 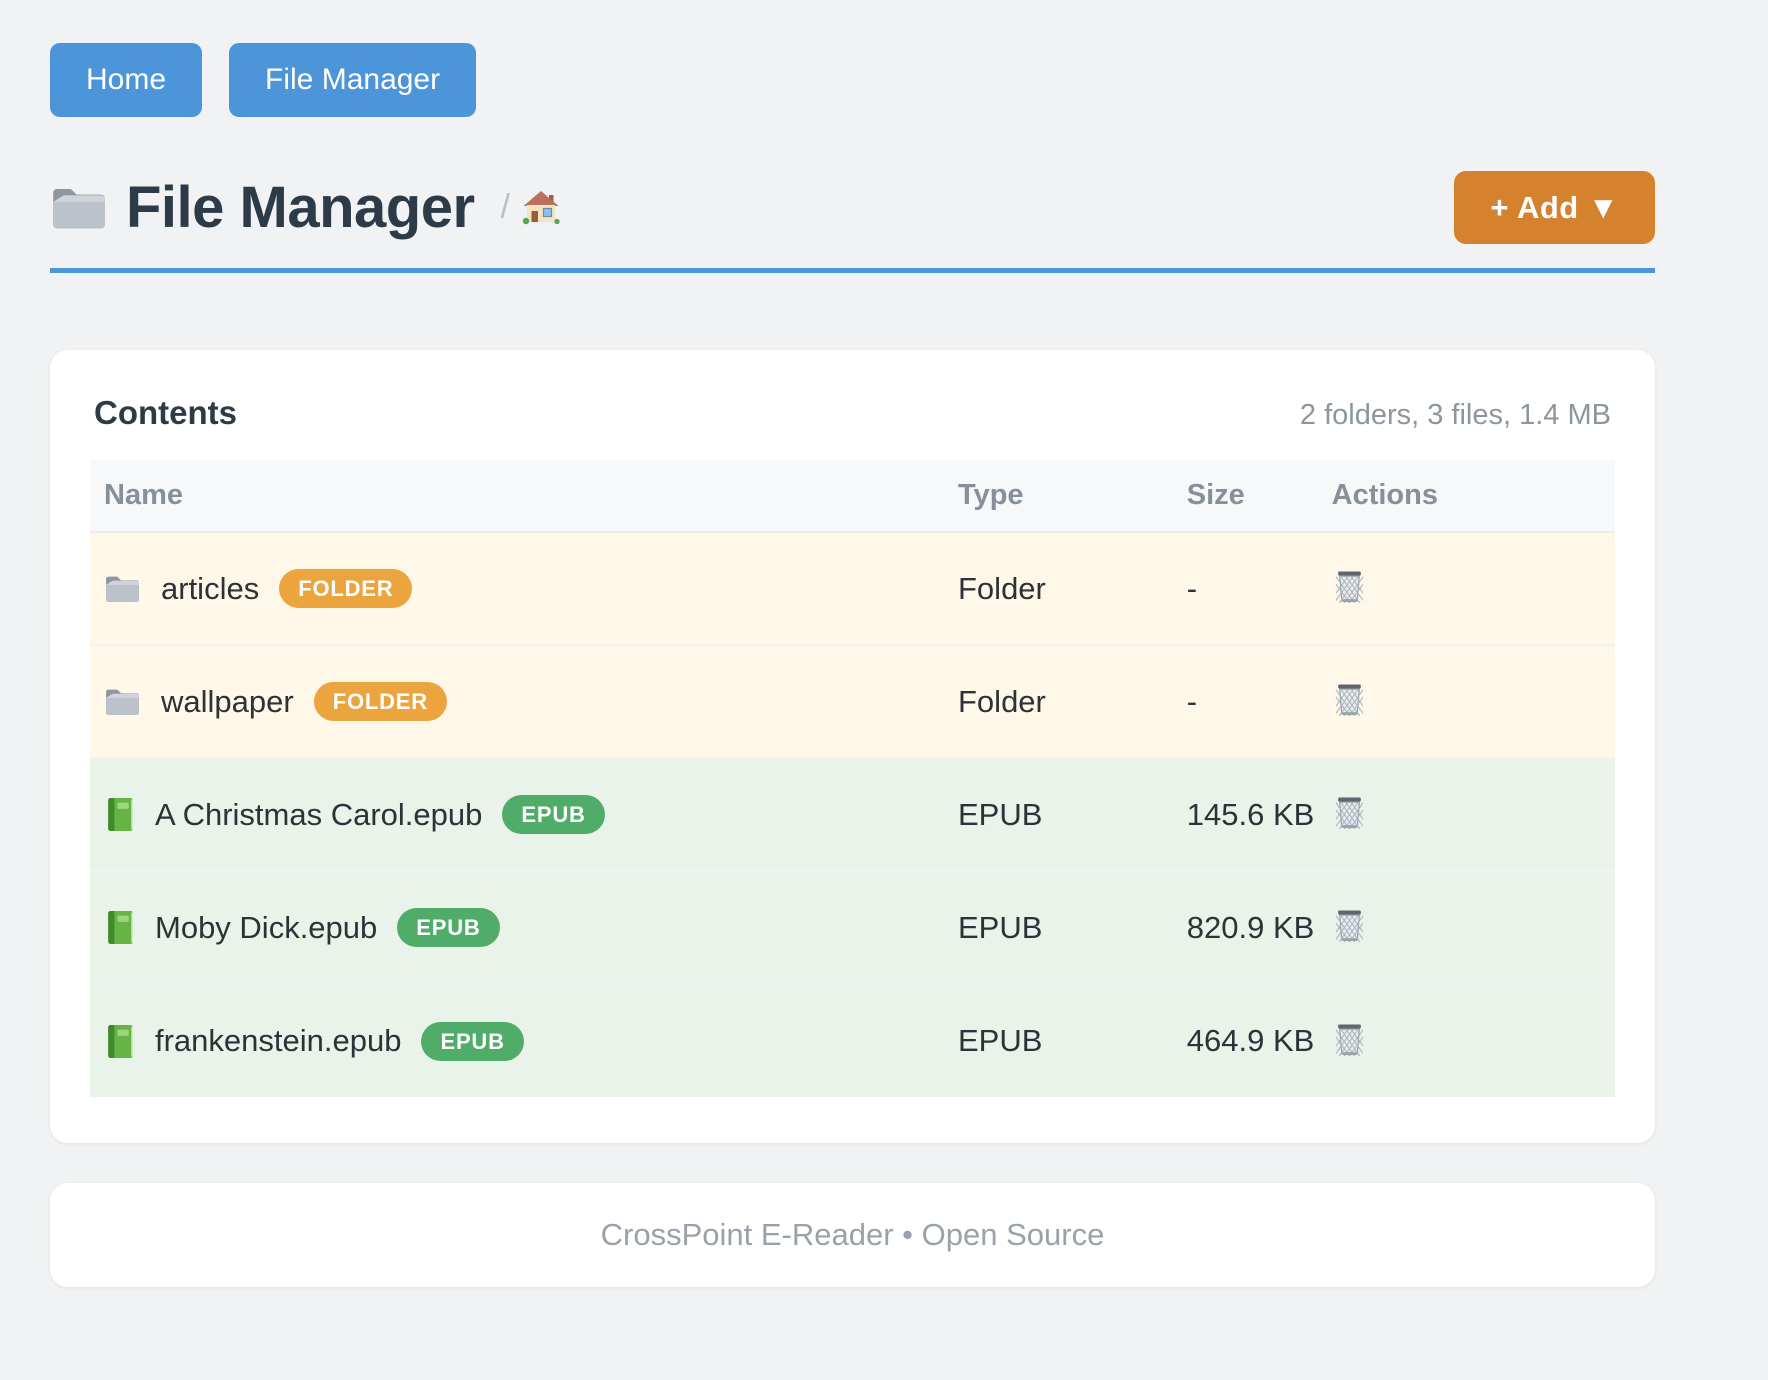 I want to click on contents-card-header: Contents 2 folders, 3 files, 1.4 MB, so click(x=852, y=413).